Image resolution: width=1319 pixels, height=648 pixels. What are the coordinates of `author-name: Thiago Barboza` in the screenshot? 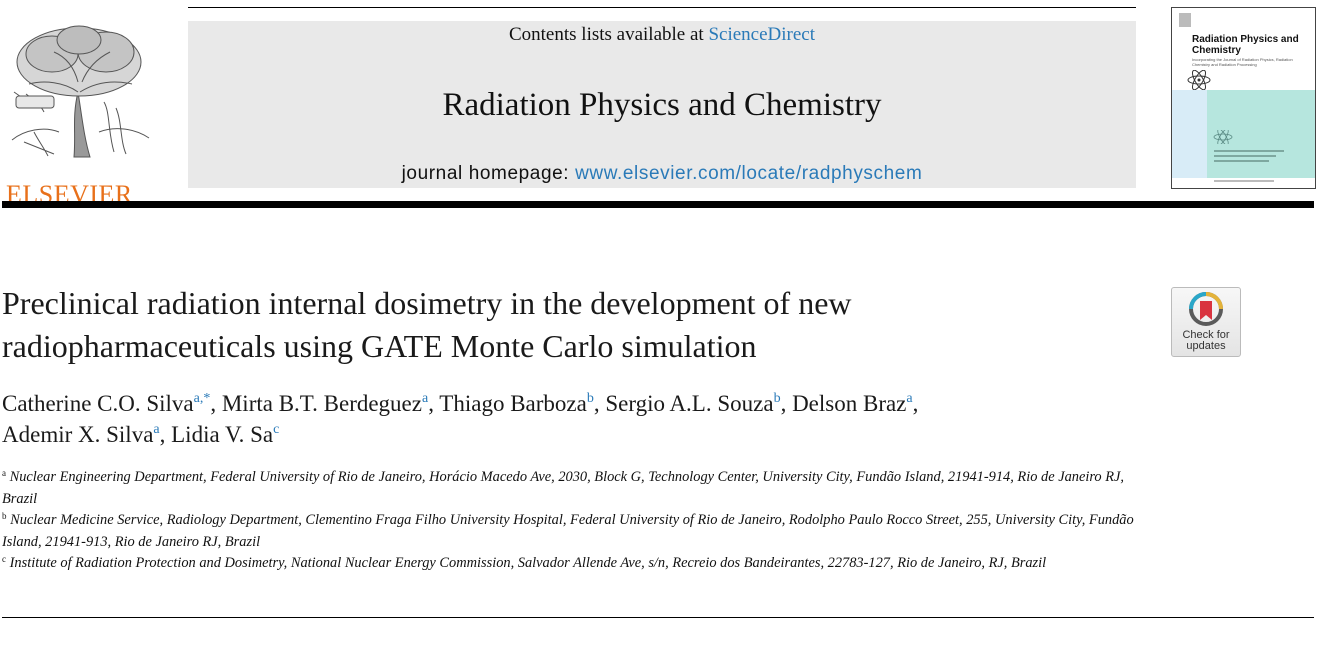 It's located at (513, 403).